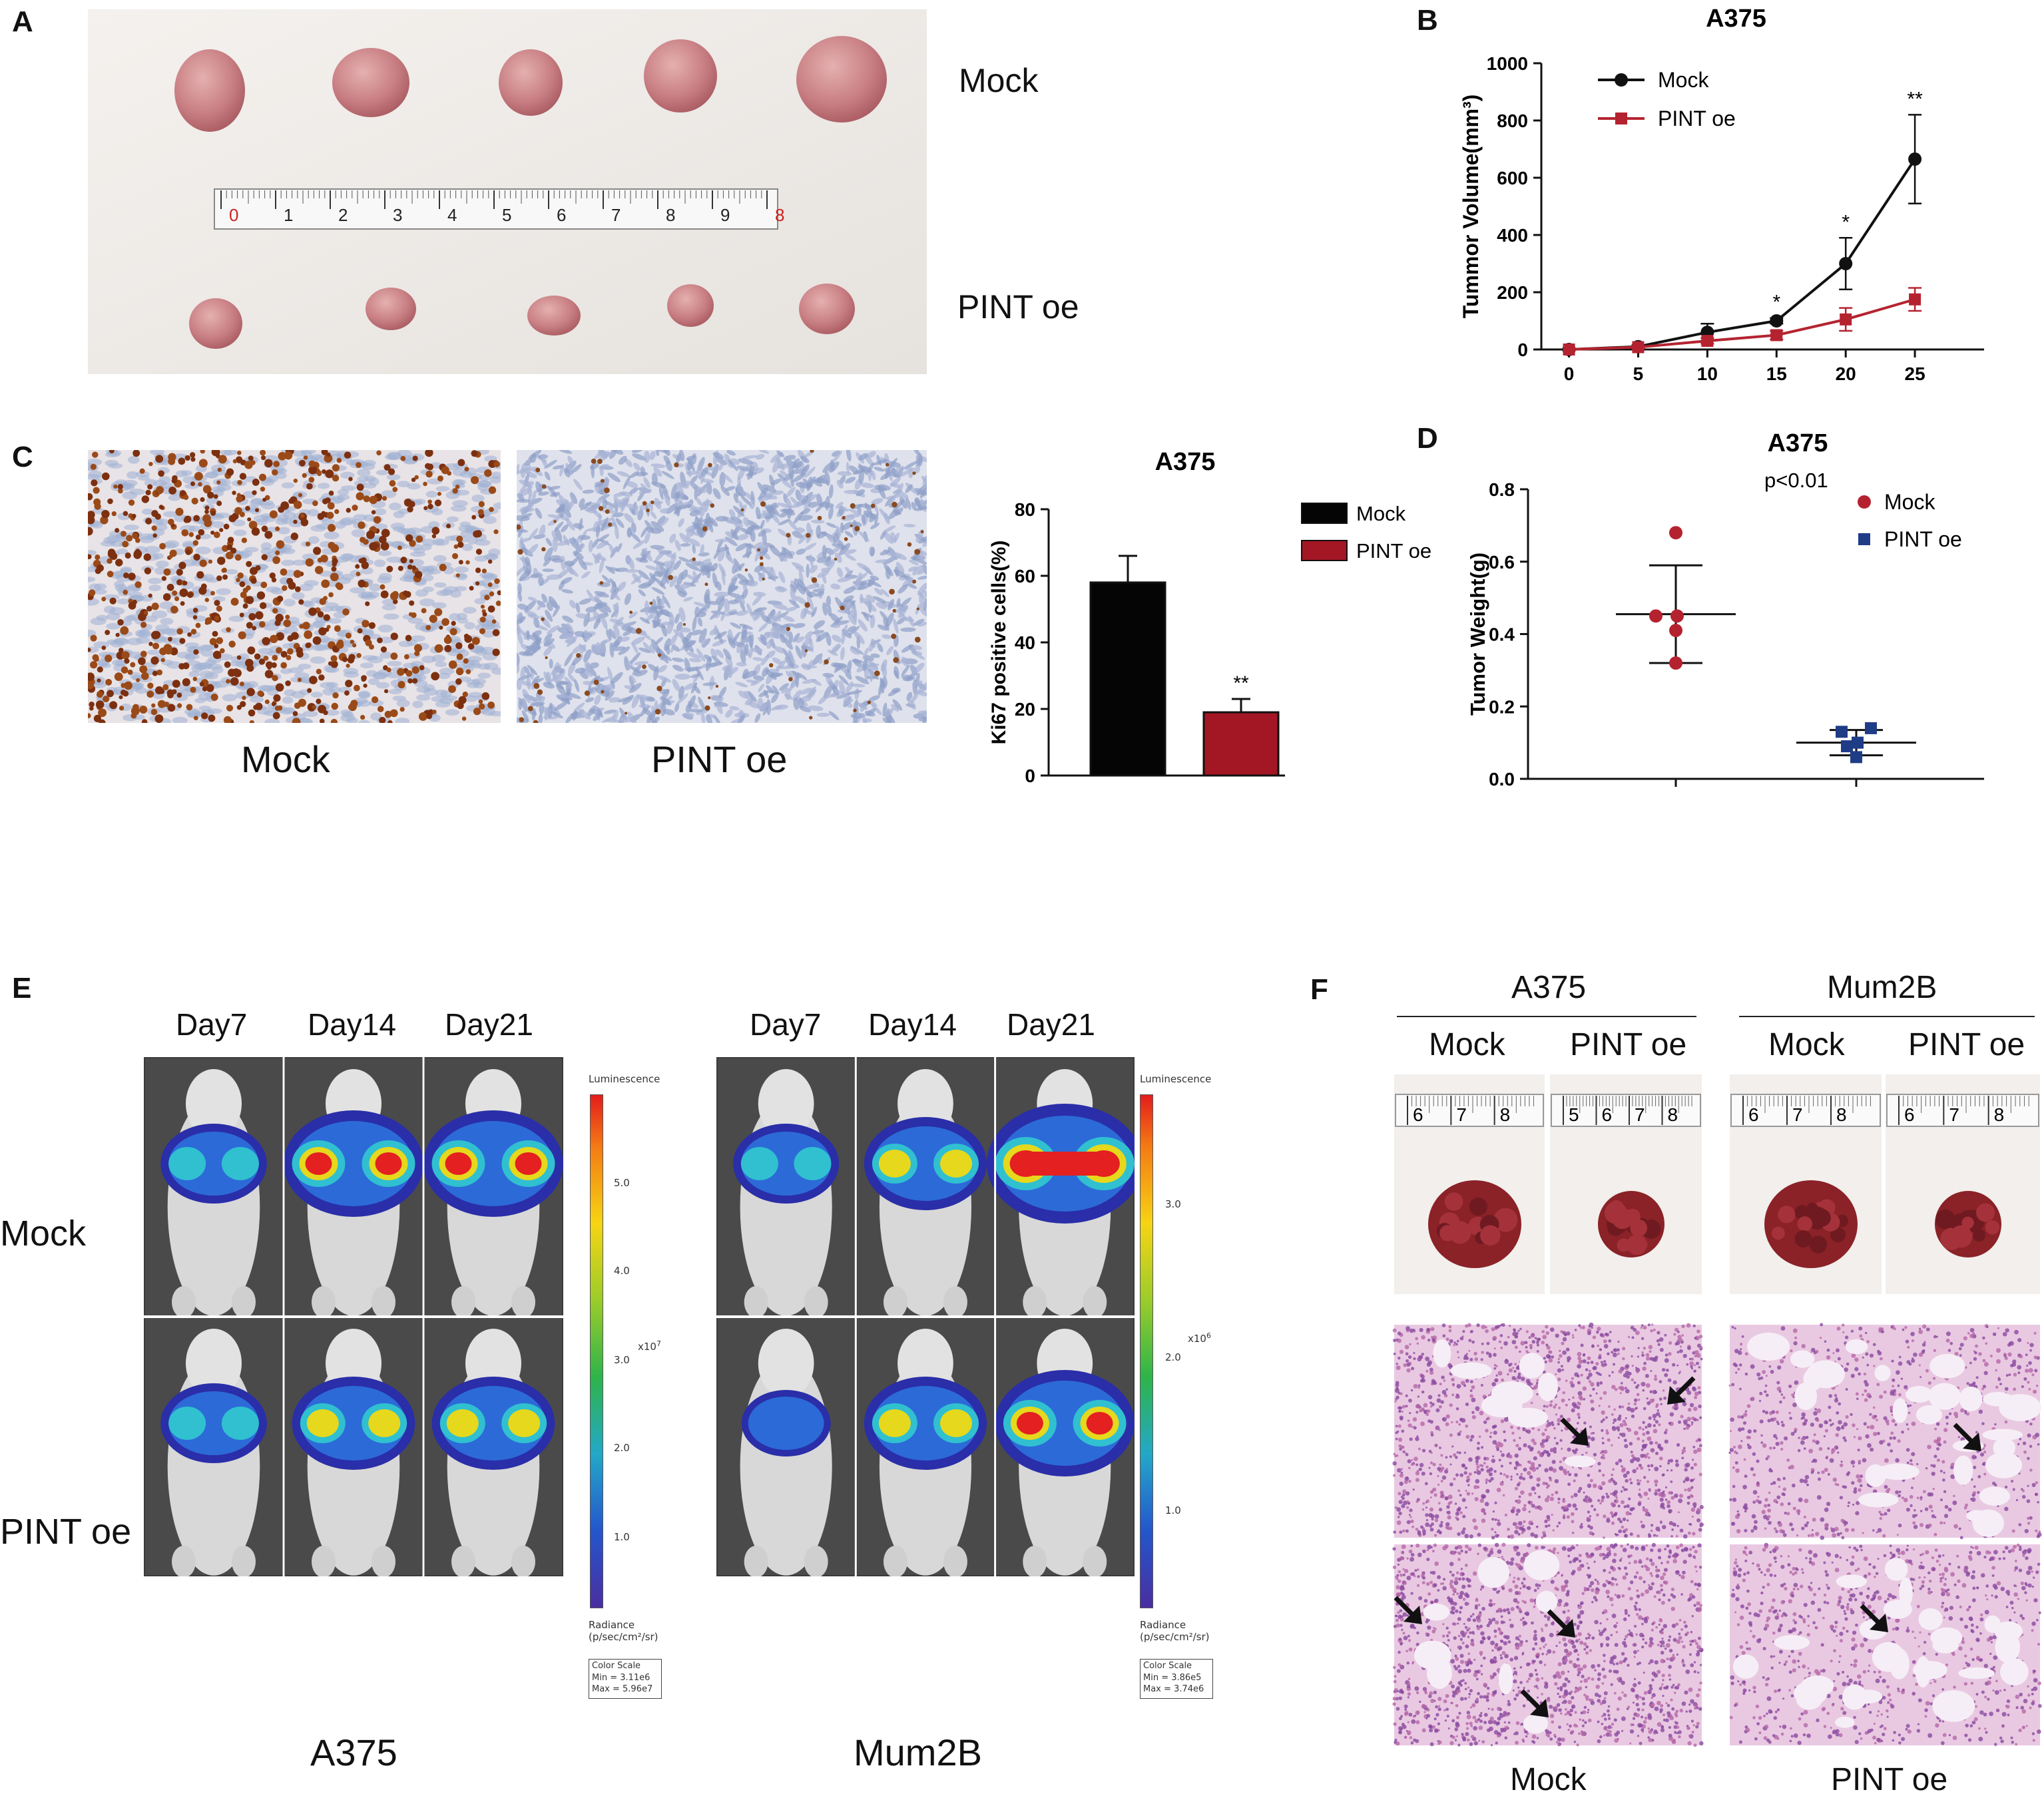 The width and height of the screenshot is (2044, 1798). What do you see at coordinates (1845, 263) in the screenshot?
I see `chart-b-point-mock` at bounding box center [1845, 263].